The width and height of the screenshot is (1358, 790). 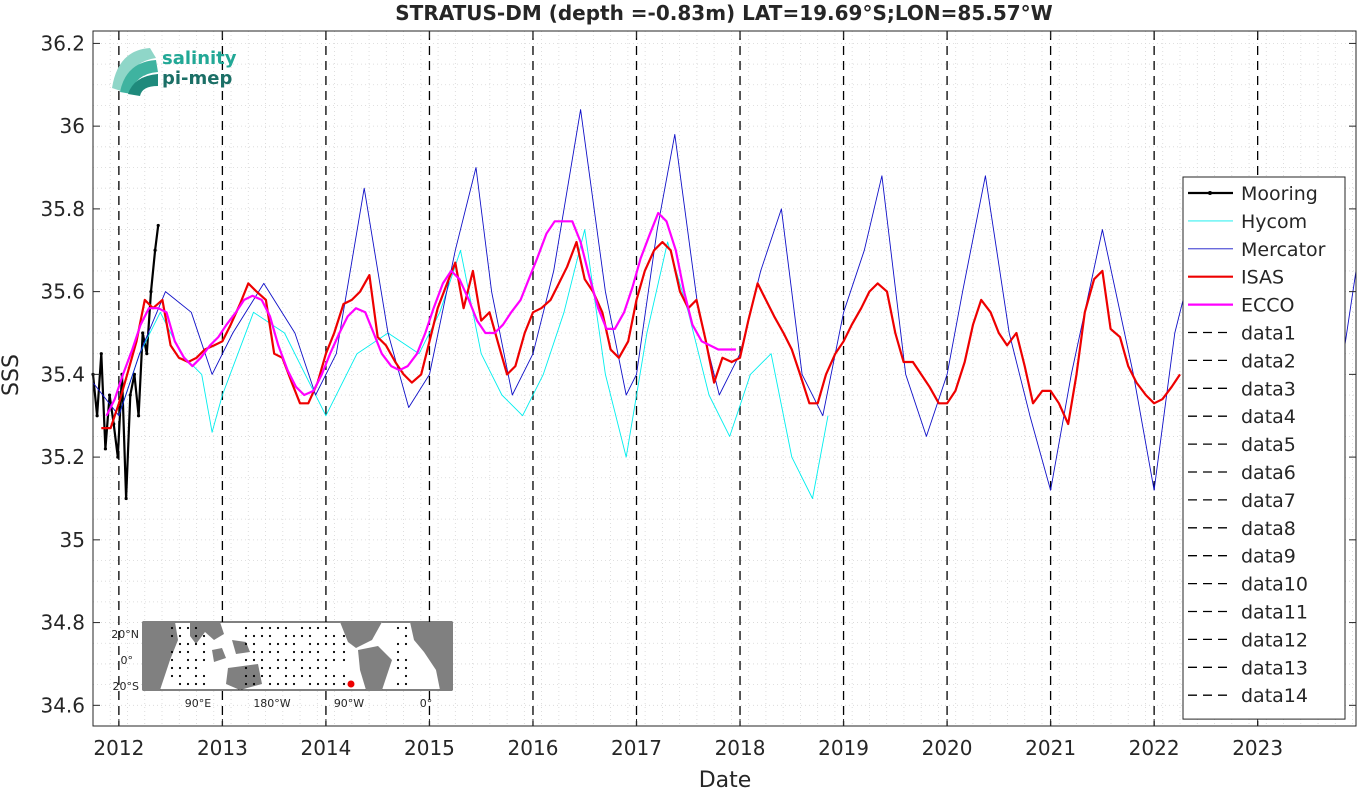 I want to click on inset-lon-180w: 180°W, so click(x=271, y=703).